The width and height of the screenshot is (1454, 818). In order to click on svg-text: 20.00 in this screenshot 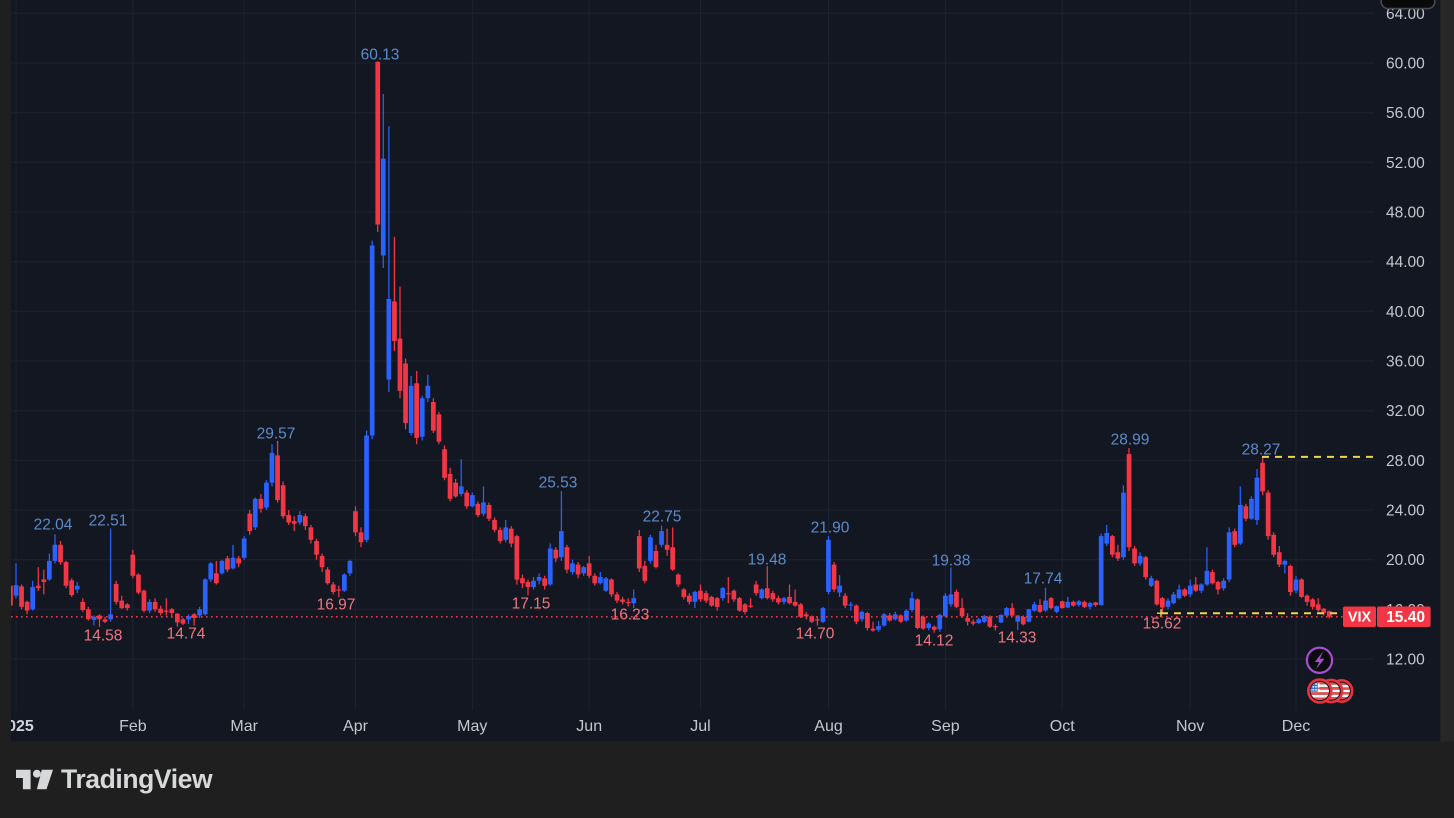, I will do `click(1405, 560)`.